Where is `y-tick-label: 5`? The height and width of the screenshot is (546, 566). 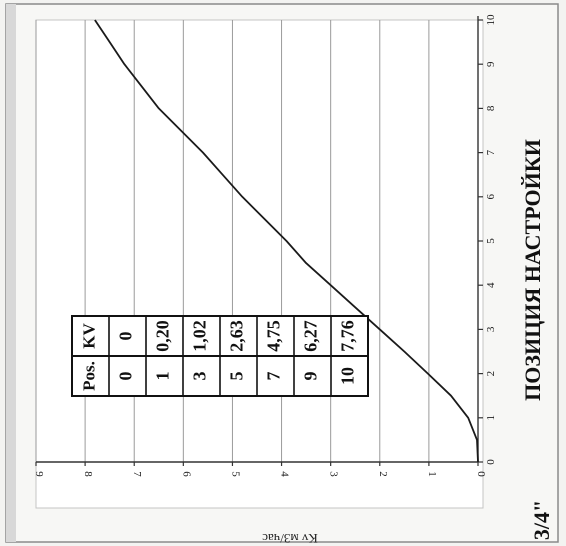
y-tick-label: 5 is located at coordinates (235, 474).